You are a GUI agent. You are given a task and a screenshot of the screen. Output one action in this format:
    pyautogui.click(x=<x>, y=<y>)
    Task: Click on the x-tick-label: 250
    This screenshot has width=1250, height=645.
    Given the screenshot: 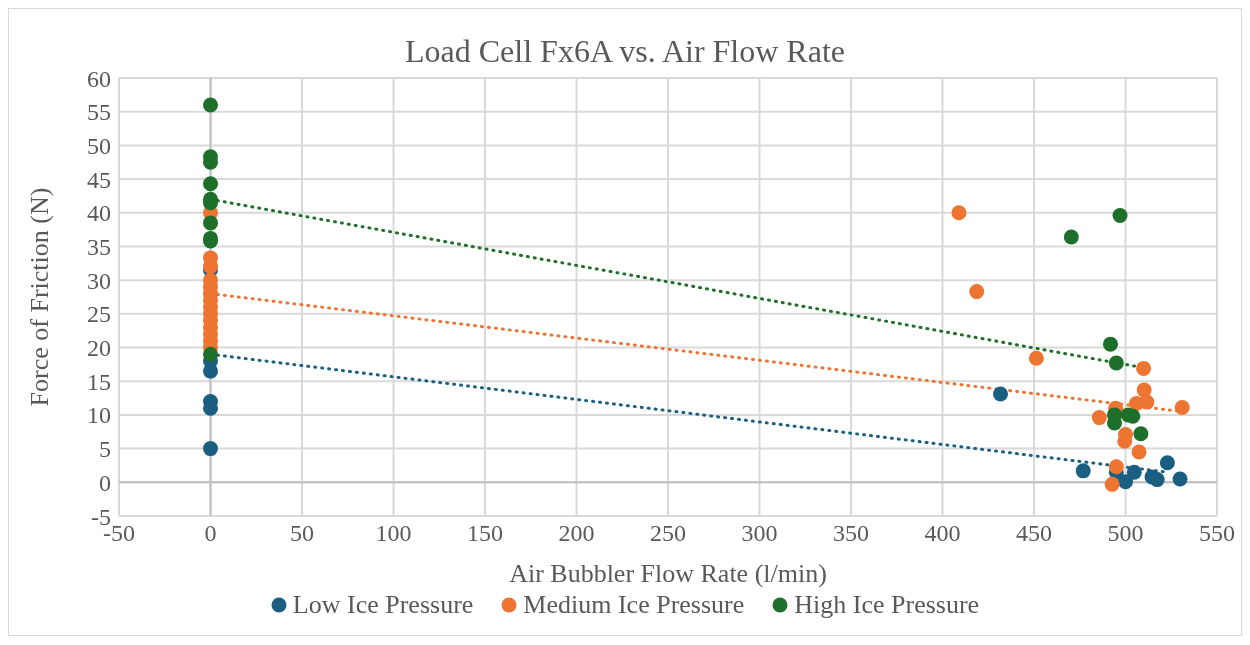 What is the action you would take?
    pyautogui.click(x=668, y=533)
    